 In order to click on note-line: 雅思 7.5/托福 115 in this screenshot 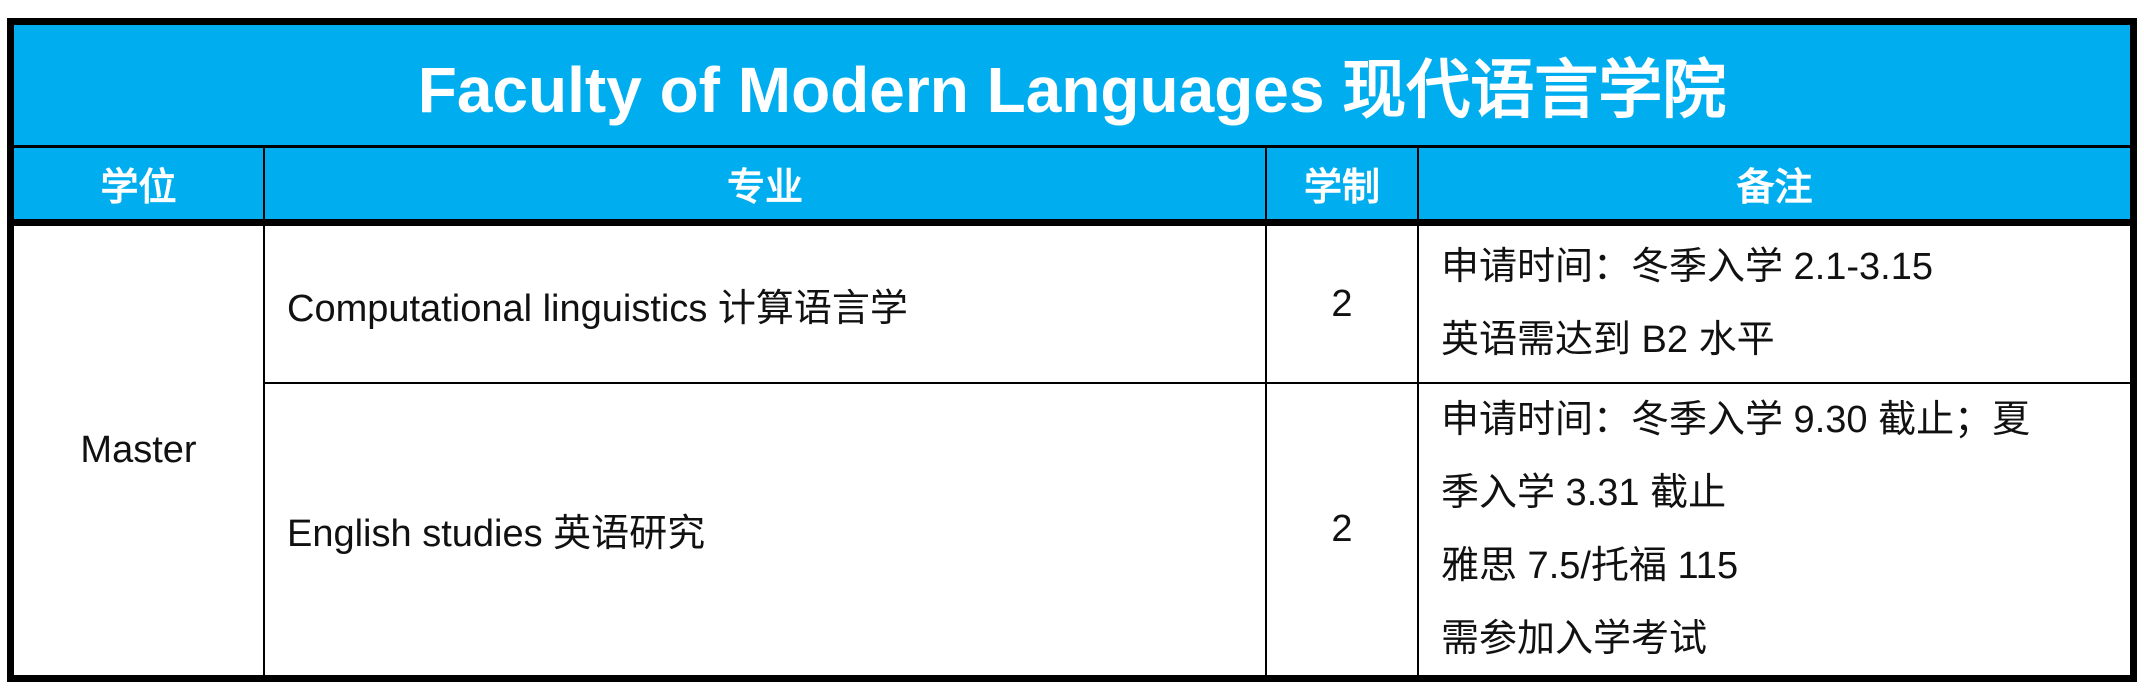, I will do `click(1590, 565)`.